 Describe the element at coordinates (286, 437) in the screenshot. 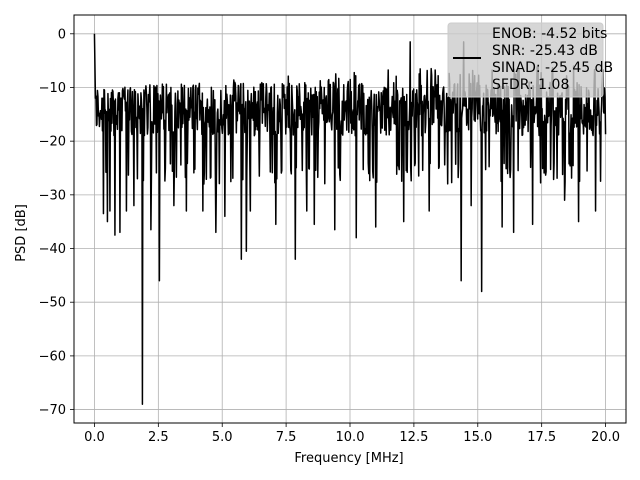

I see `x-tick-label: 7.5` at that location.